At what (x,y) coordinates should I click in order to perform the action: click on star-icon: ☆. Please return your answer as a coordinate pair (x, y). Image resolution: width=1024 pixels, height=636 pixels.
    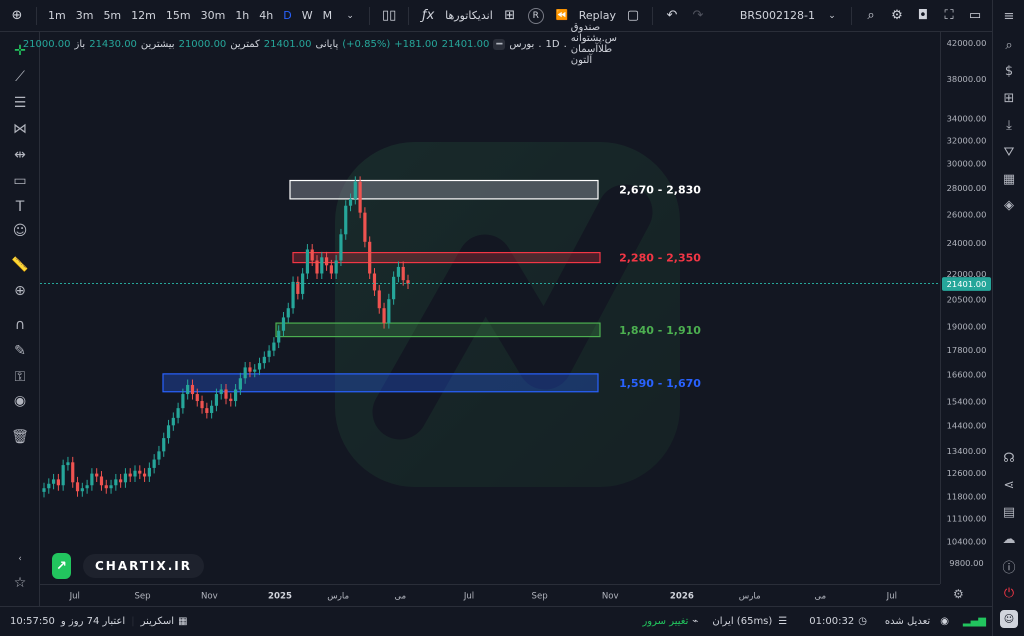
    Looking at the image, I should click on (20, 583).